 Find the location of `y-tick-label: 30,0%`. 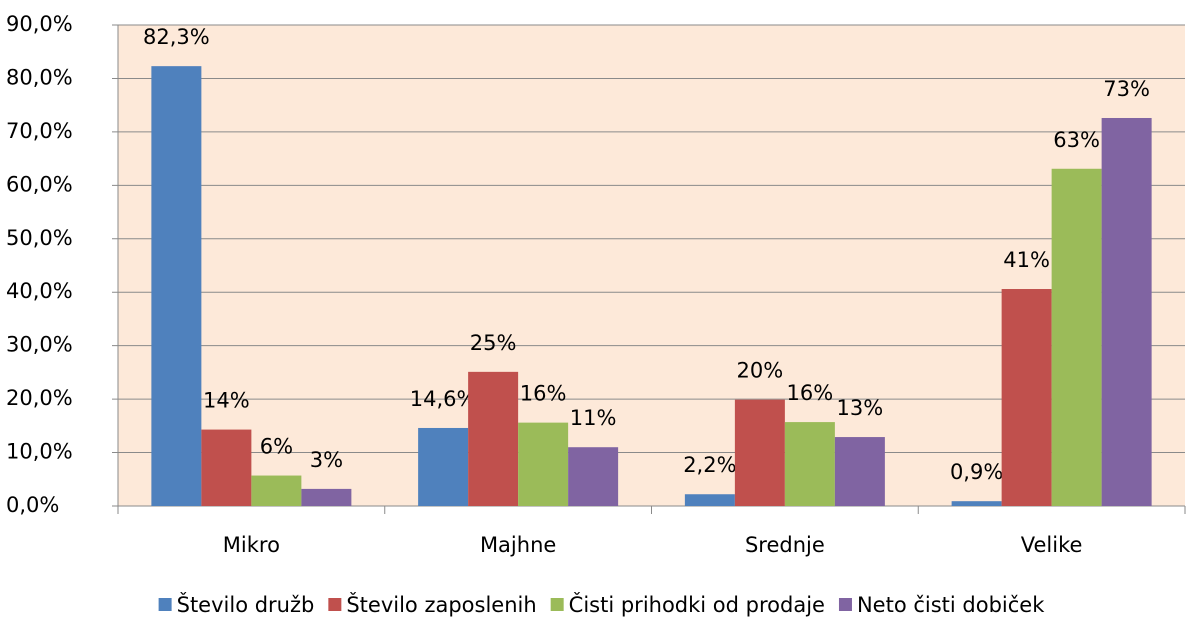

y-tick-label: 30,0% is located at coordinates (39, 345).